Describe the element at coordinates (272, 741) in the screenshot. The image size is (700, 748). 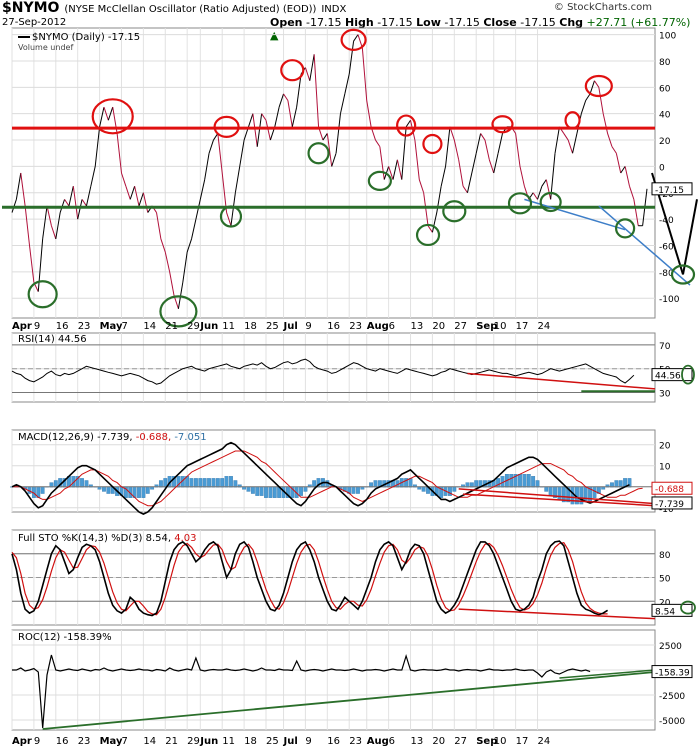
I see `x-tick-label-bottom: 25` at that location.